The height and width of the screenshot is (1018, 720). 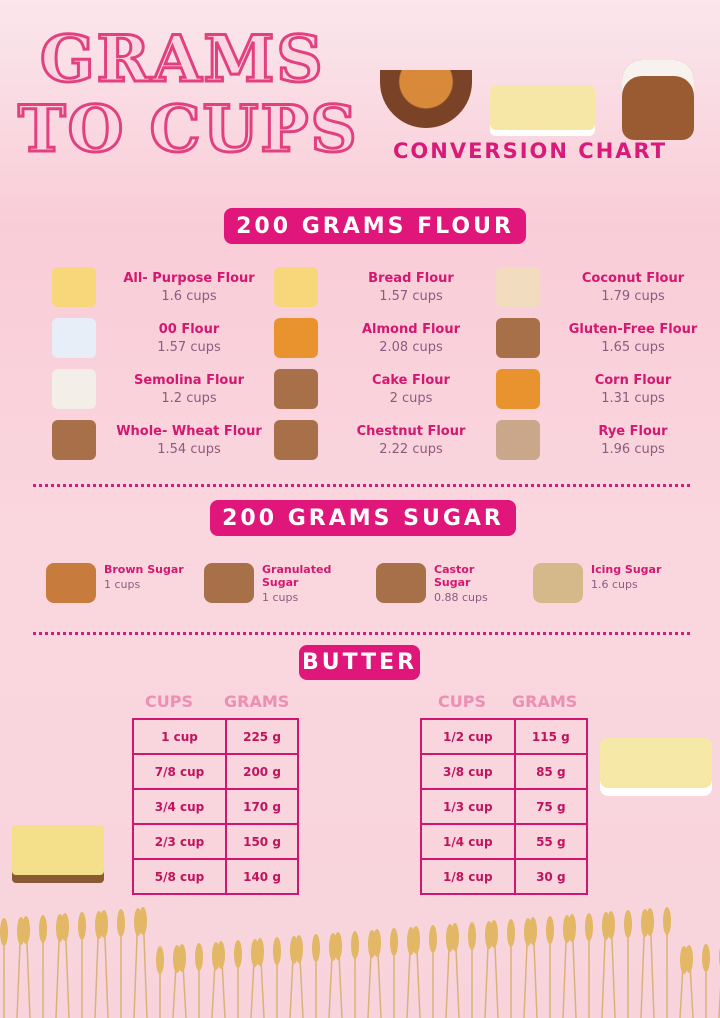 I want to click on sugar-item: Castor Sugar 0.88 cups, so click(x=454, y=583).